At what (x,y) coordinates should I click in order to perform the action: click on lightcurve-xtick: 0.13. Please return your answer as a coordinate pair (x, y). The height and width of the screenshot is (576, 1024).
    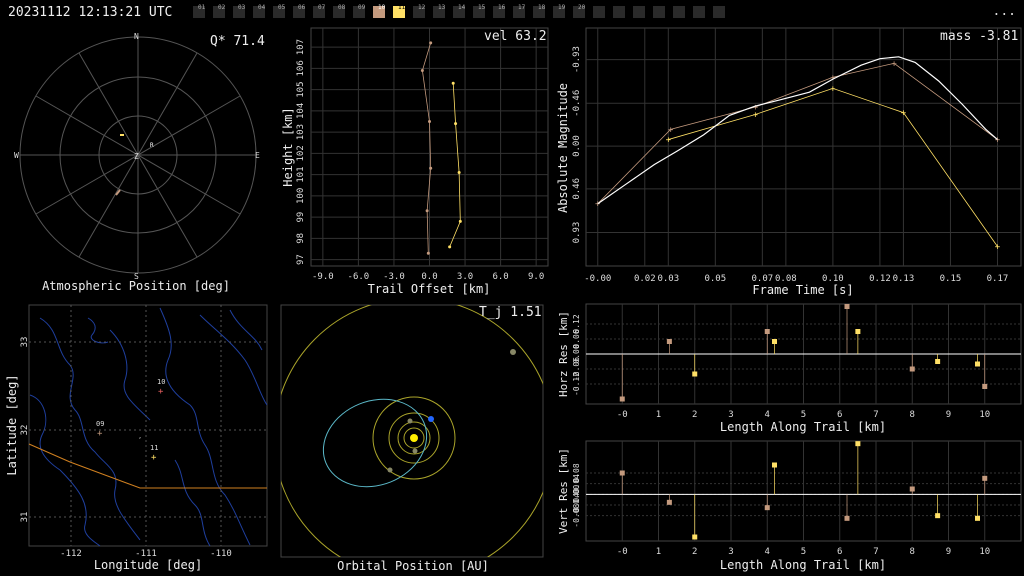
    Looking at the image, I should click on (904, 279).